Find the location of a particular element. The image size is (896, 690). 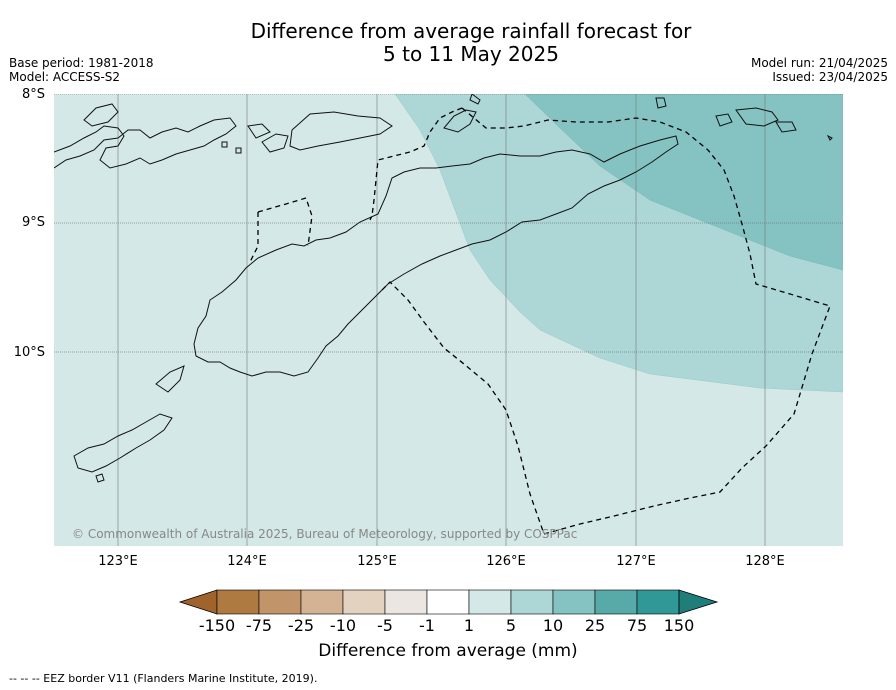

legend-title: Difference from average (mm) is located at coordinates (448, 651).